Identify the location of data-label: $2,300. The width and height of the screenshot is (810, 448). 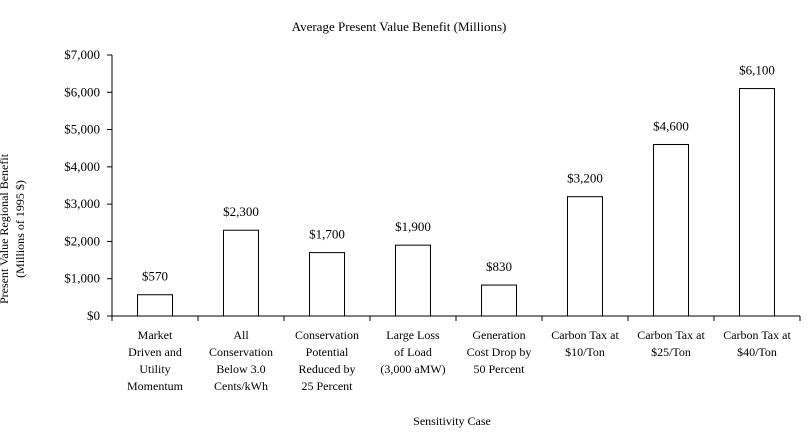
(241, 211).